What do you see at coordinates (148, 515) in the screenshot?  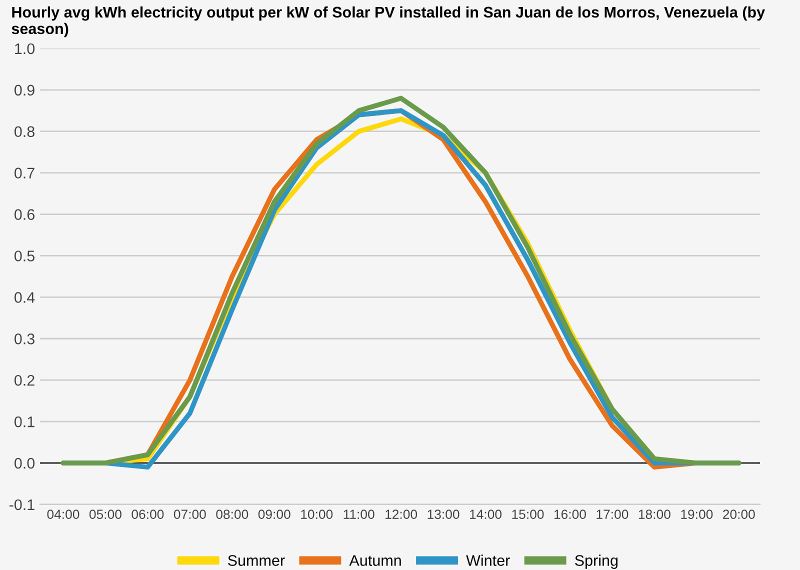 I see `x-tick-label: 06:00` at bounding box center [148, 515].